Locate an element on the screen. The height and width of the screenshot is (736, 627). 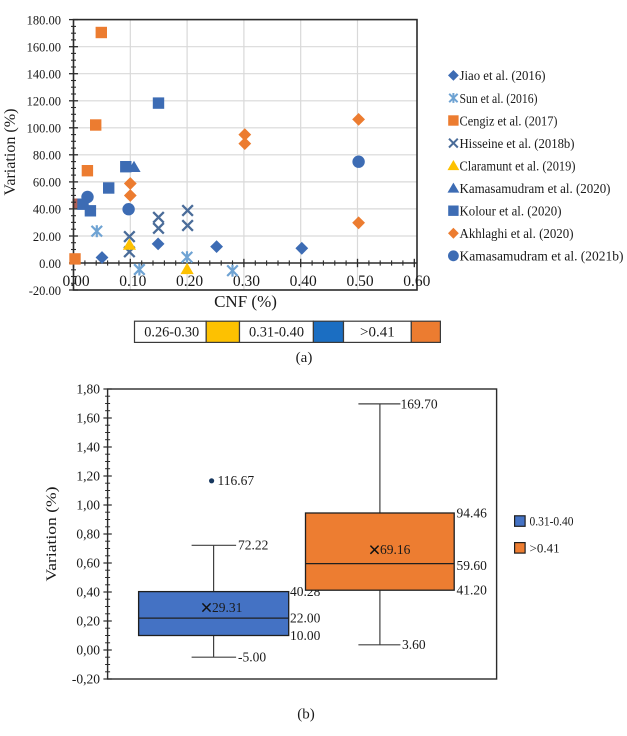
svg-text: 80.00 is located at coordinates (47, 156).